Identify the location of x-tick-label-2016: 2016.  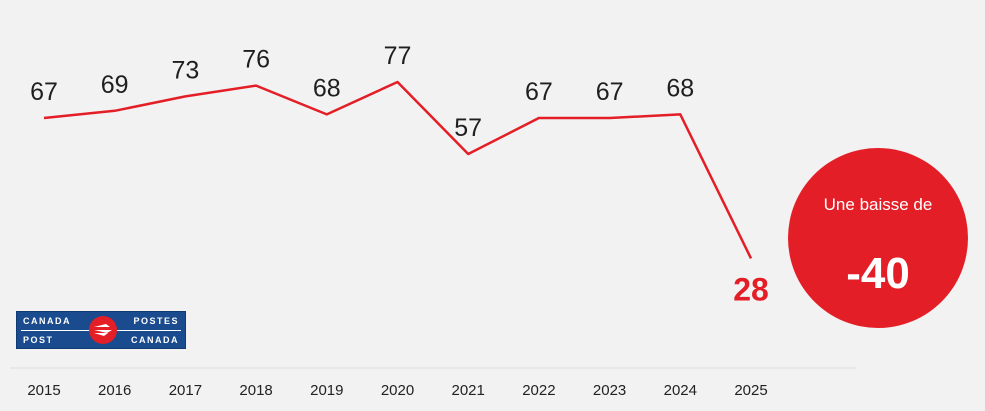
(114, 390).